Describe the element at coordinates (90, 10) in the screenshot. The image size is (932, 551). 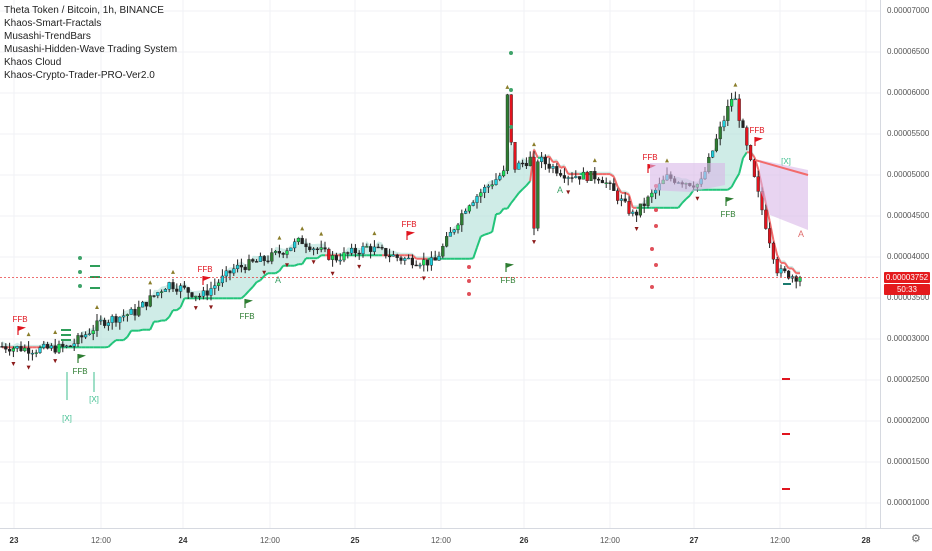
I see `legend-title: Theta Token / Bitcoin, 1h, BINANCE` at that location.